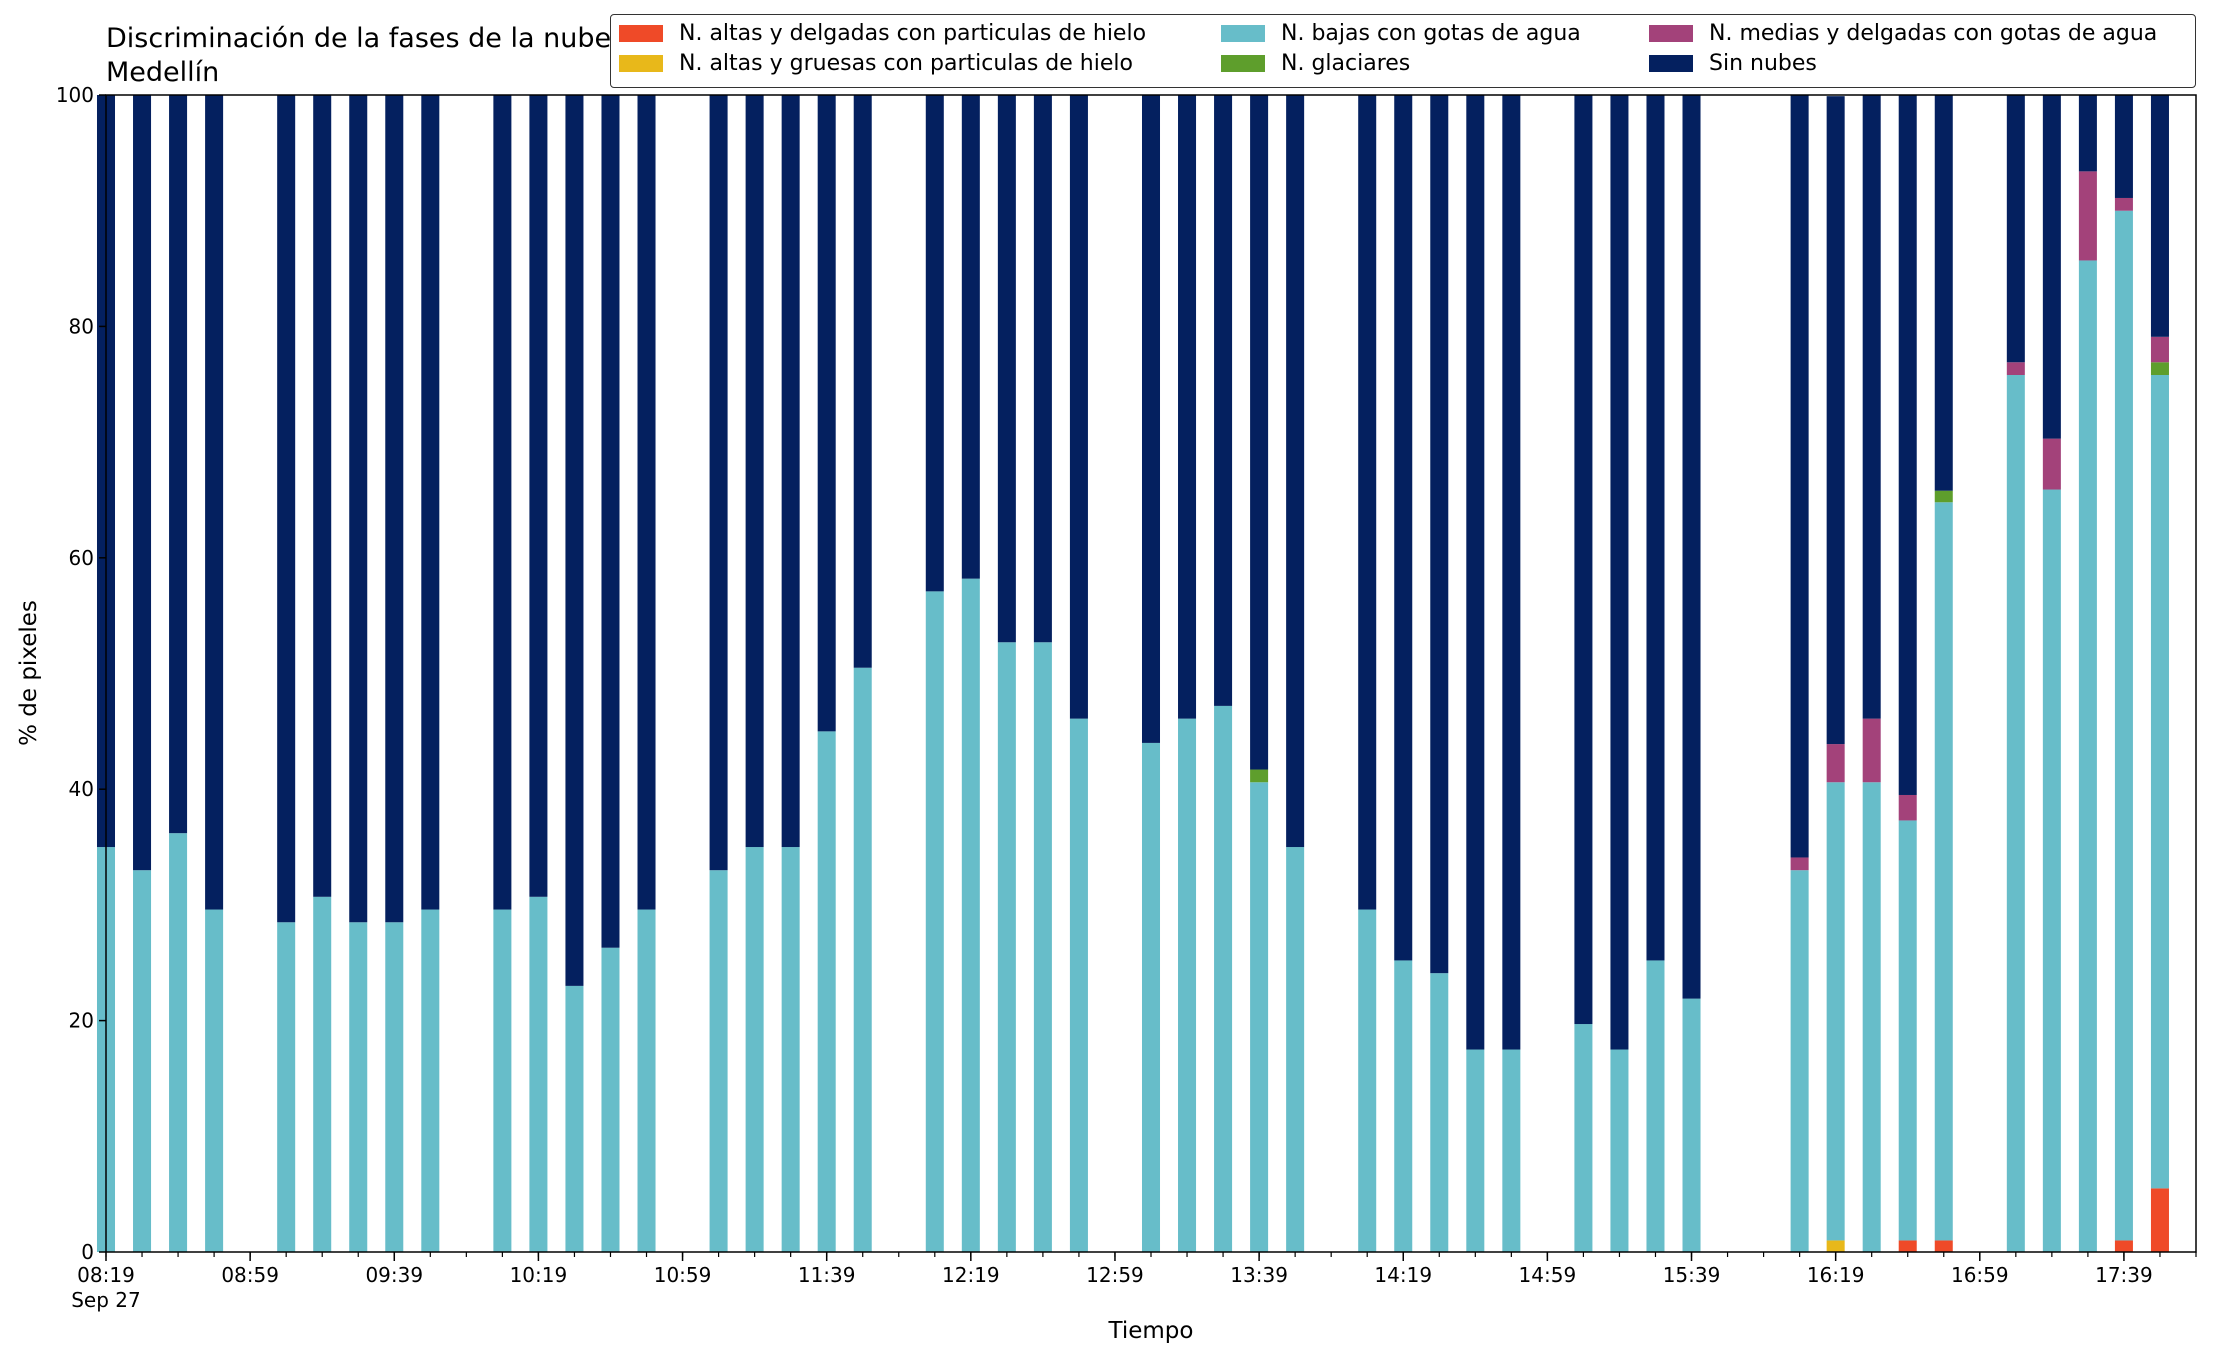  I want to click on x-tick-label: 14:19, so click(1403, 1275).